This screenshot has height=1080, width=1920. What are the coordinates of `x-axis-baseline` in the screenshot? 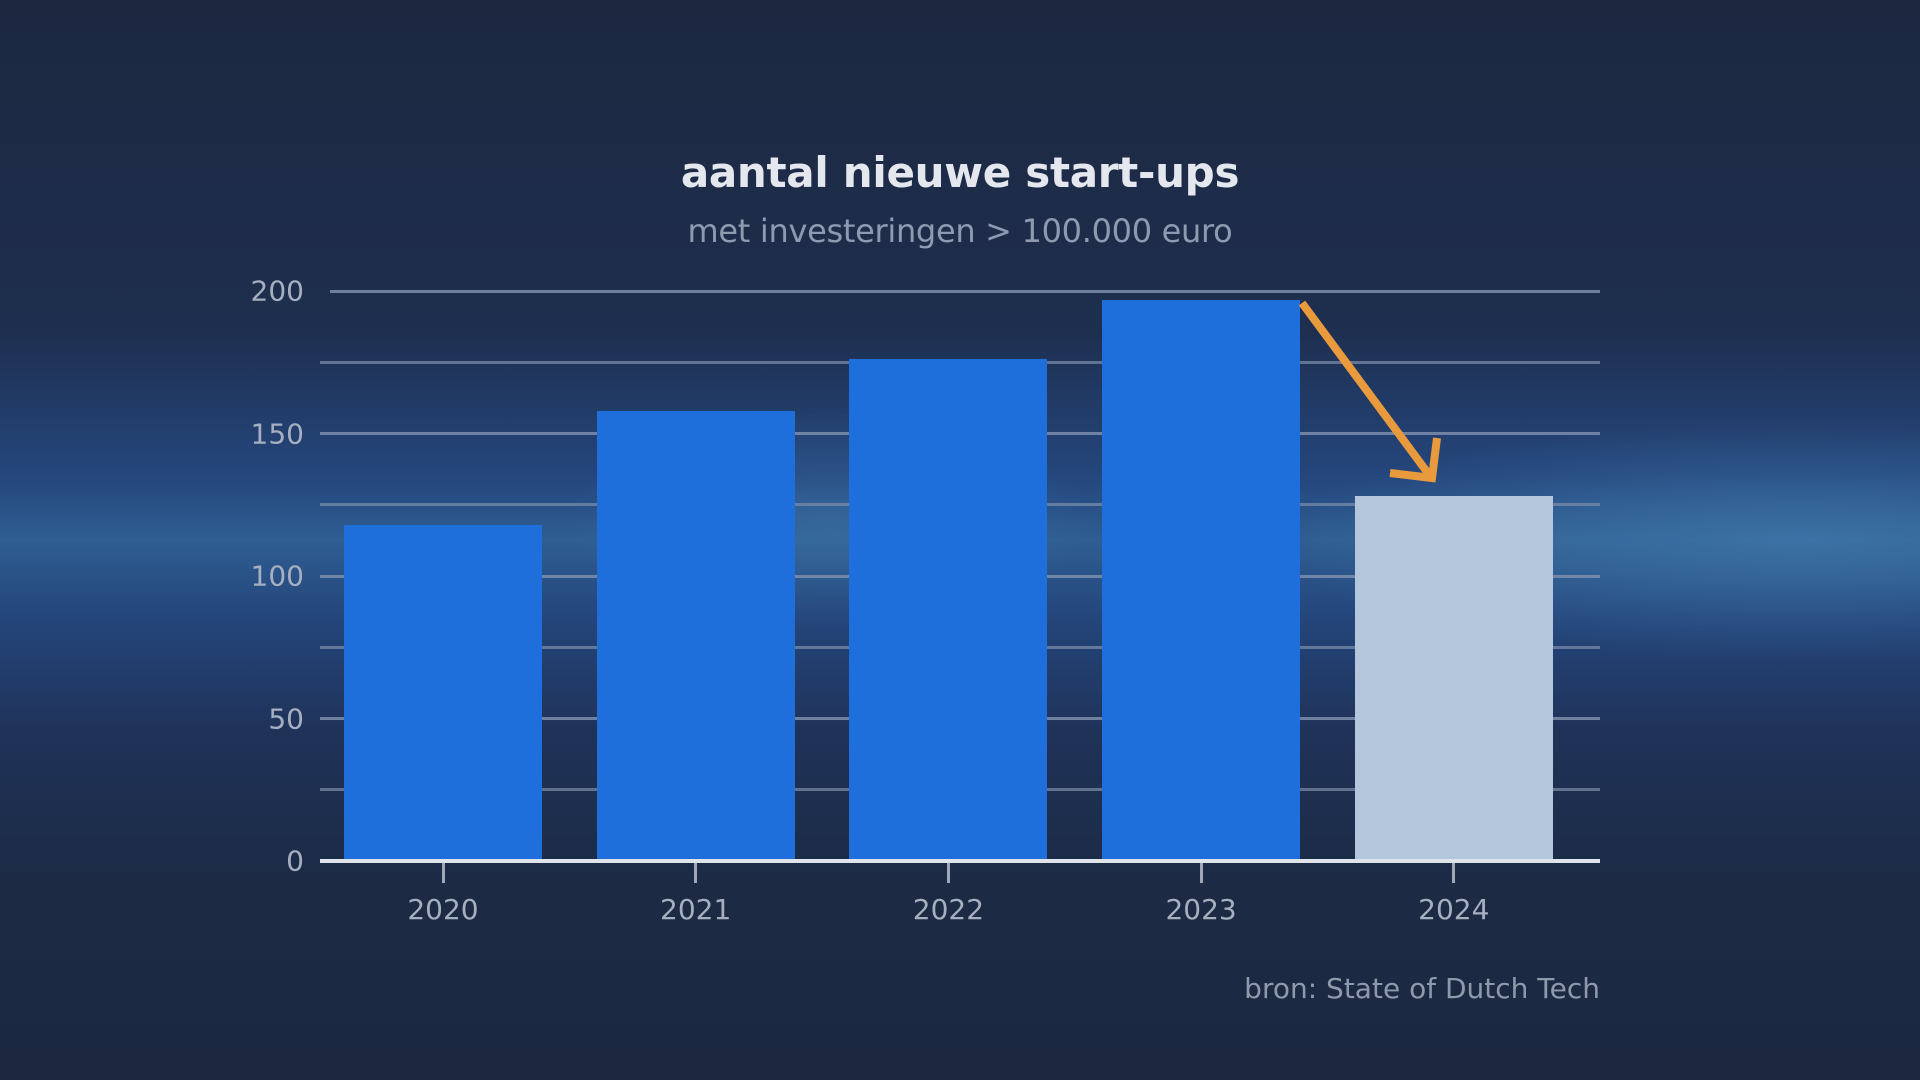 It's located at (960, 861).